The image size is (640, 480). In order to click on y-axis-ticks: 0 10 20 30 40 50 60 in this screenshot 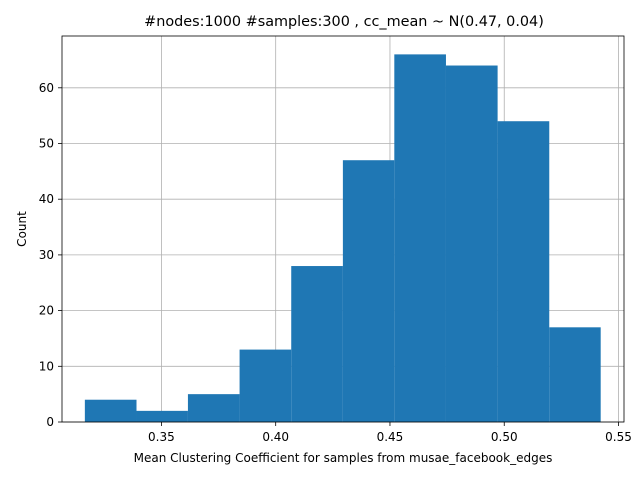, I will do `click(50, 255)`.